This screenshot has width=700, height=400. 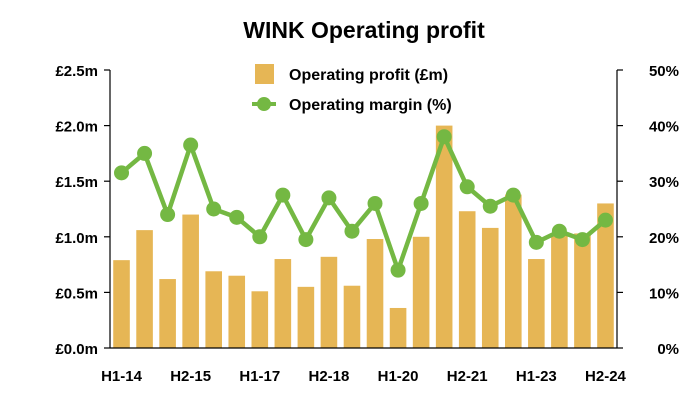 I want to click on right-tick-label: 50%, so click(x=664, y=71).